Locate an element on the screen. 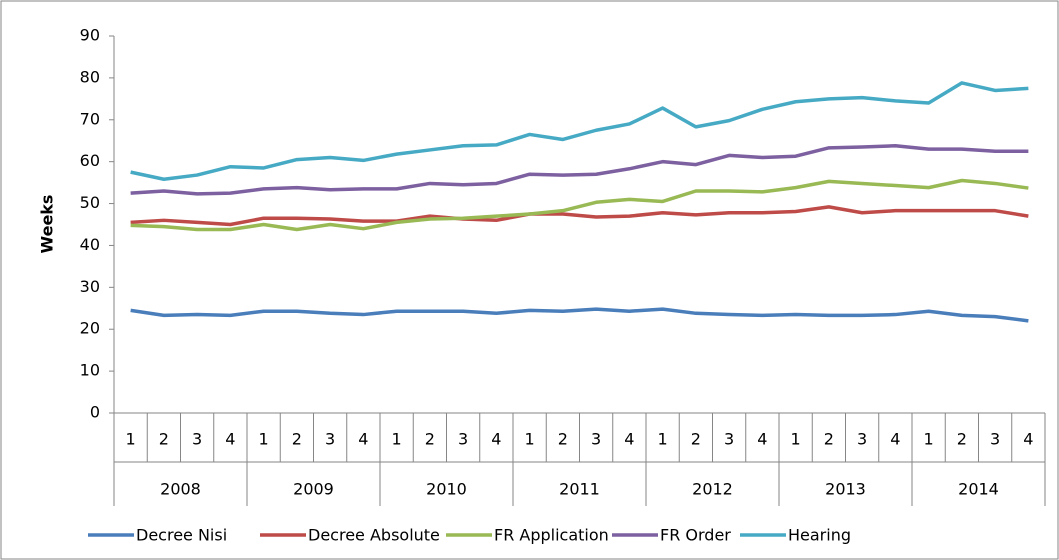 The width and height of the screenshot is (1059, 560). y-tick-label: 20 is located at coordinates (90, 328).